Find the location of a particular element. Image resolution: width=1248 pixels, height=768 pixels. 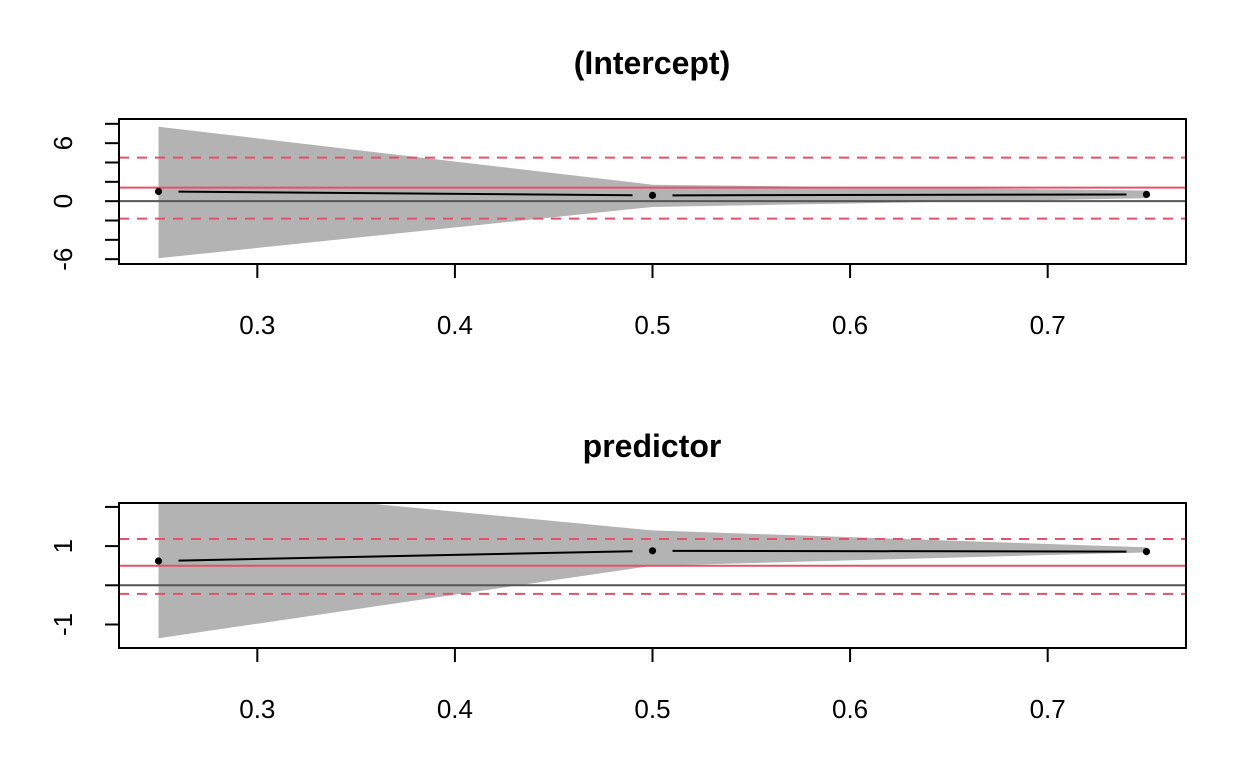

plot-area is located at coordinates (652, 192).